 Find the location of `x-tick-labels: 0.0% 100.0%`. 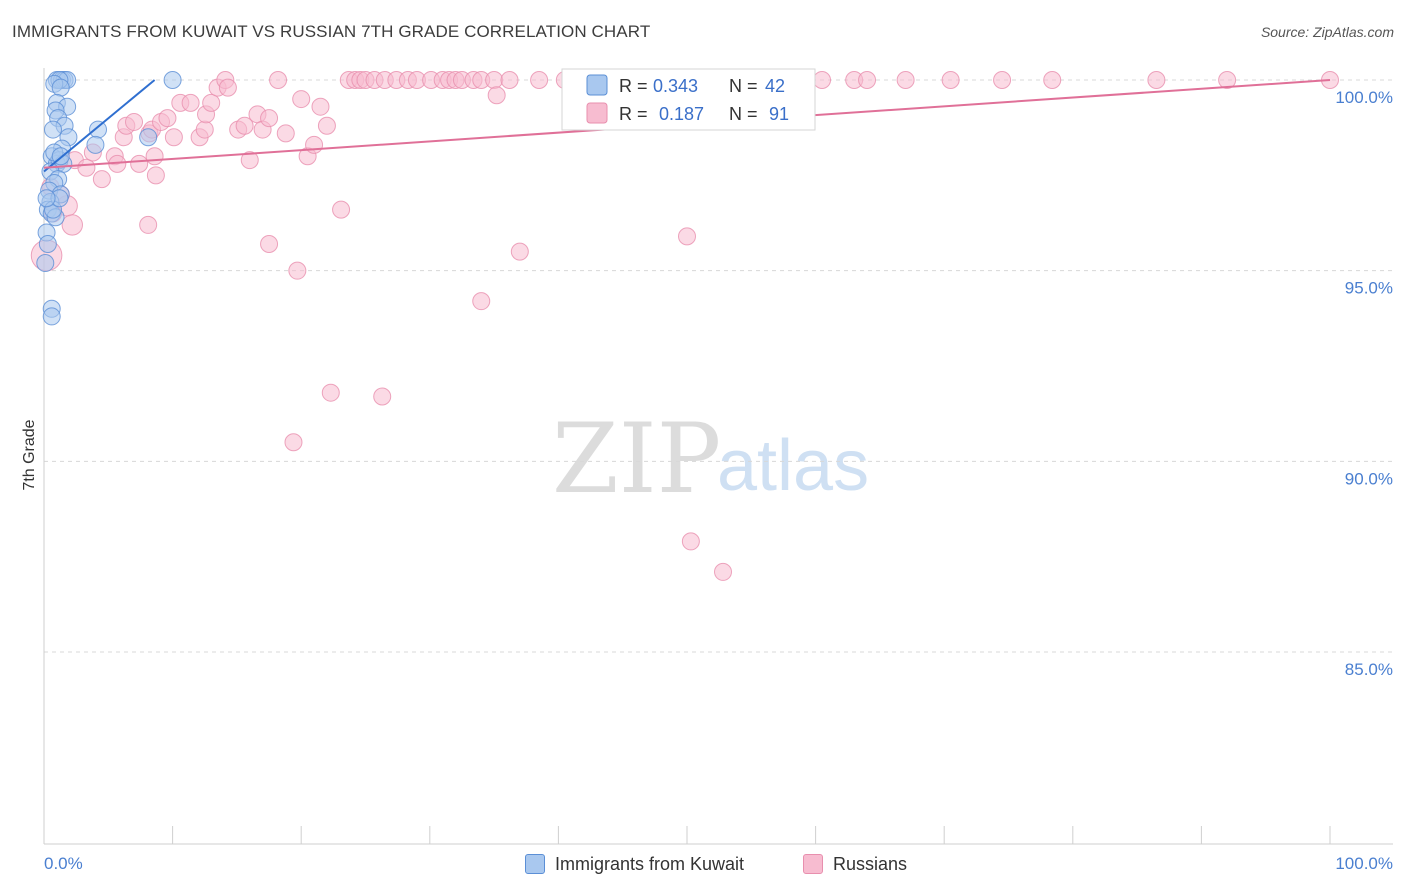

x-tick-labels: 0.0% 100.0% is located at coordinates (718, 863).